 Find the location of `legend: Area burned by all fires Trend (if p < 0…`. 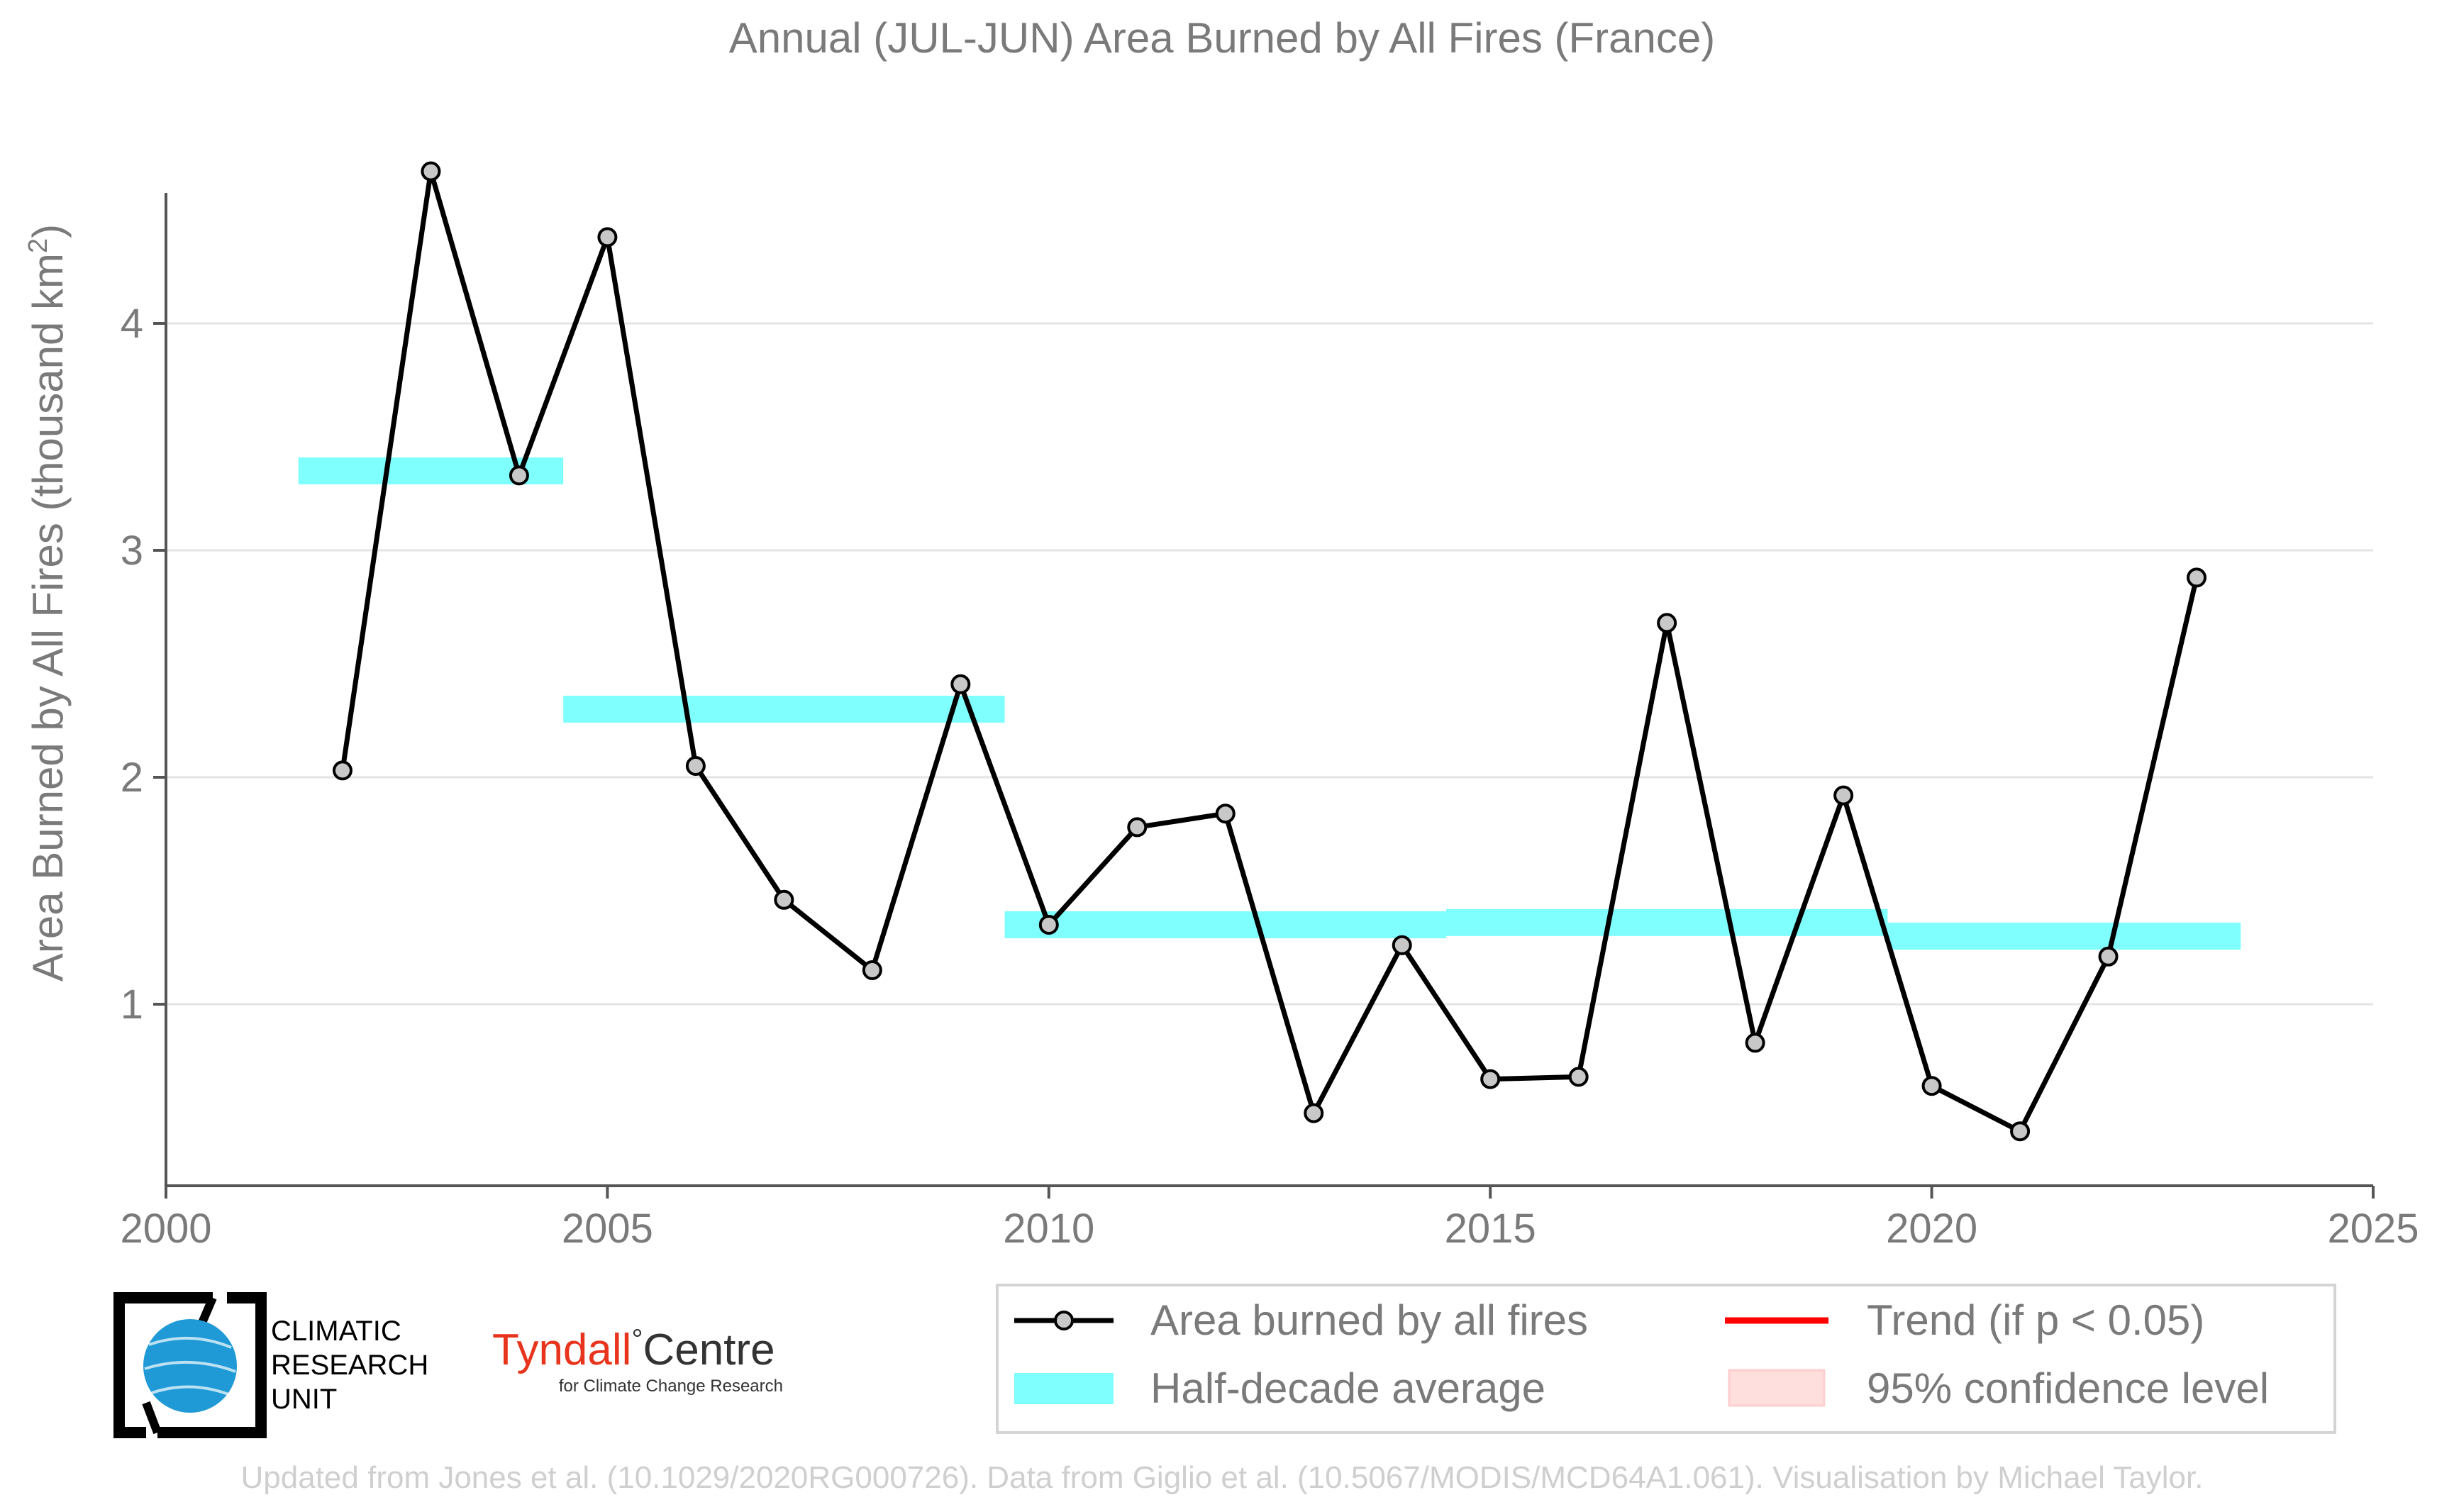

legend: Area burned by all fires Trend (if p < 0… is located at coordinates (1666, 1359).